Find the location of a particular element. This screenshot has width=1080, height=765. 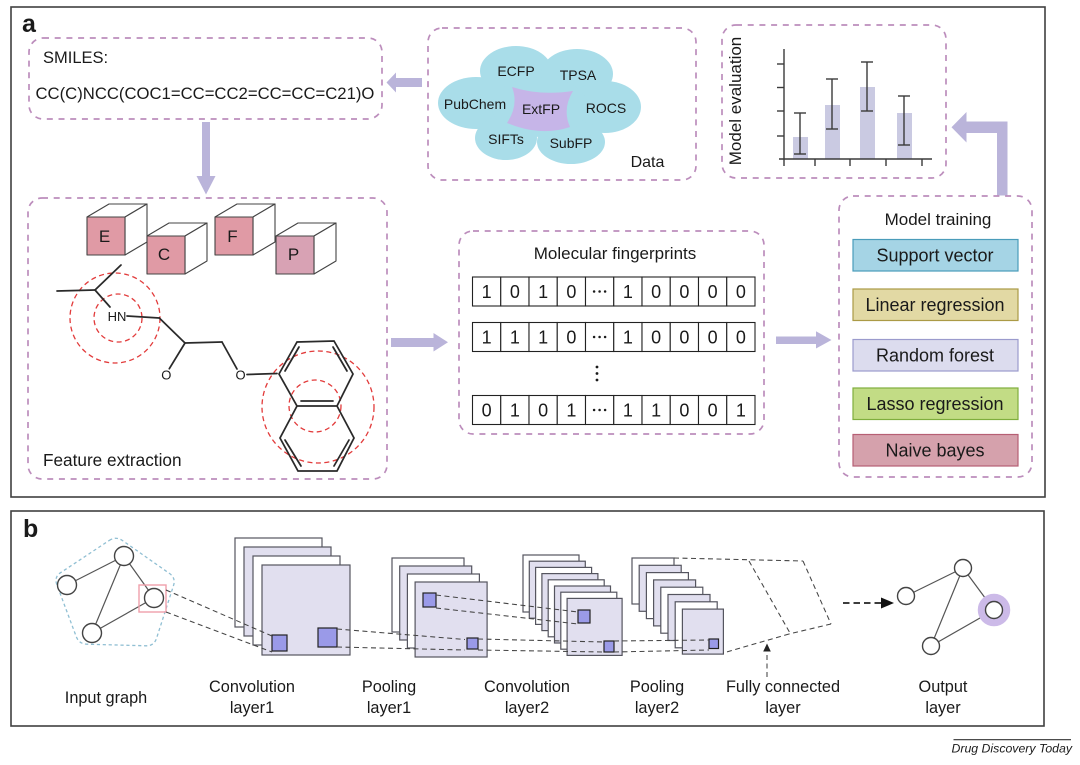

svg-text: TPSA is located at coordinates (578, 75).